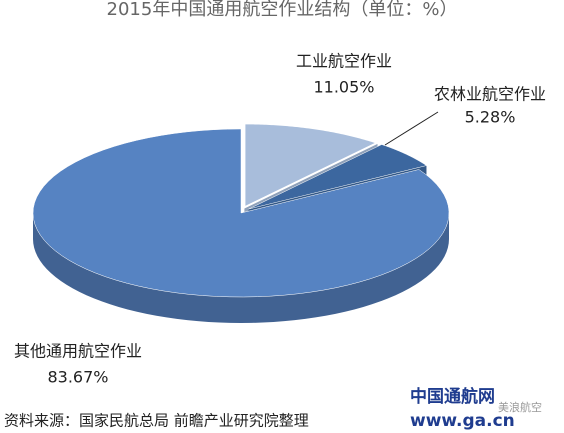 This screenshot has height=433, width=564. What do you see at coordinates (343, 87) in the screenshot?
I see `slice-value: 11.05%` at bounding box center [343, 87].